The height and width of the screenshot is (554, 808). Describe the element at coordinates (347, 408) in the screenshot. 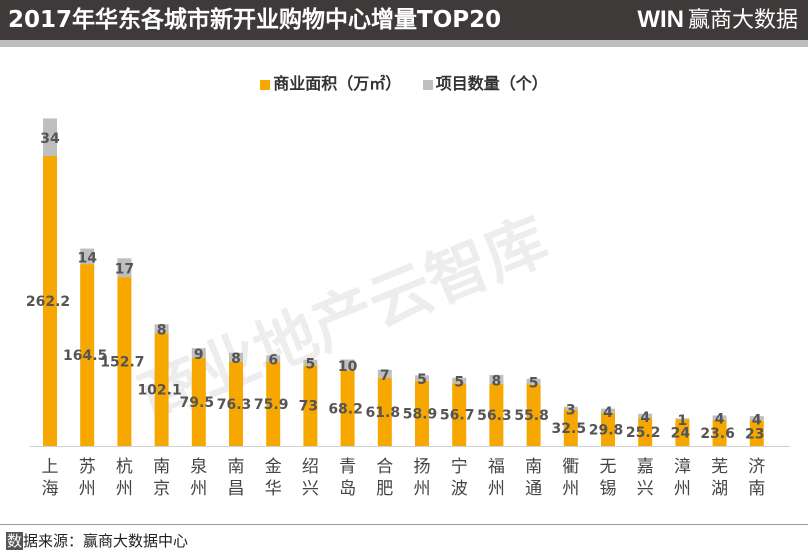

I see `bar-area-青岛` at that location.